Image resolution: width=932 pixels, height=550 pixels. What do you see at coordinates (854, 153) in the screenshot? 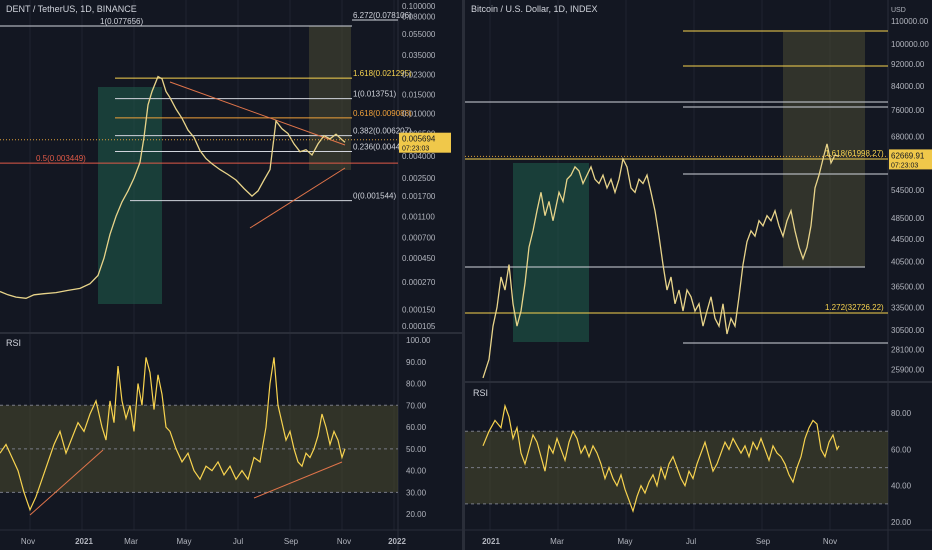
I see `fib-level-label: 1.618(61998.27)` at bounding box center [854, 153].